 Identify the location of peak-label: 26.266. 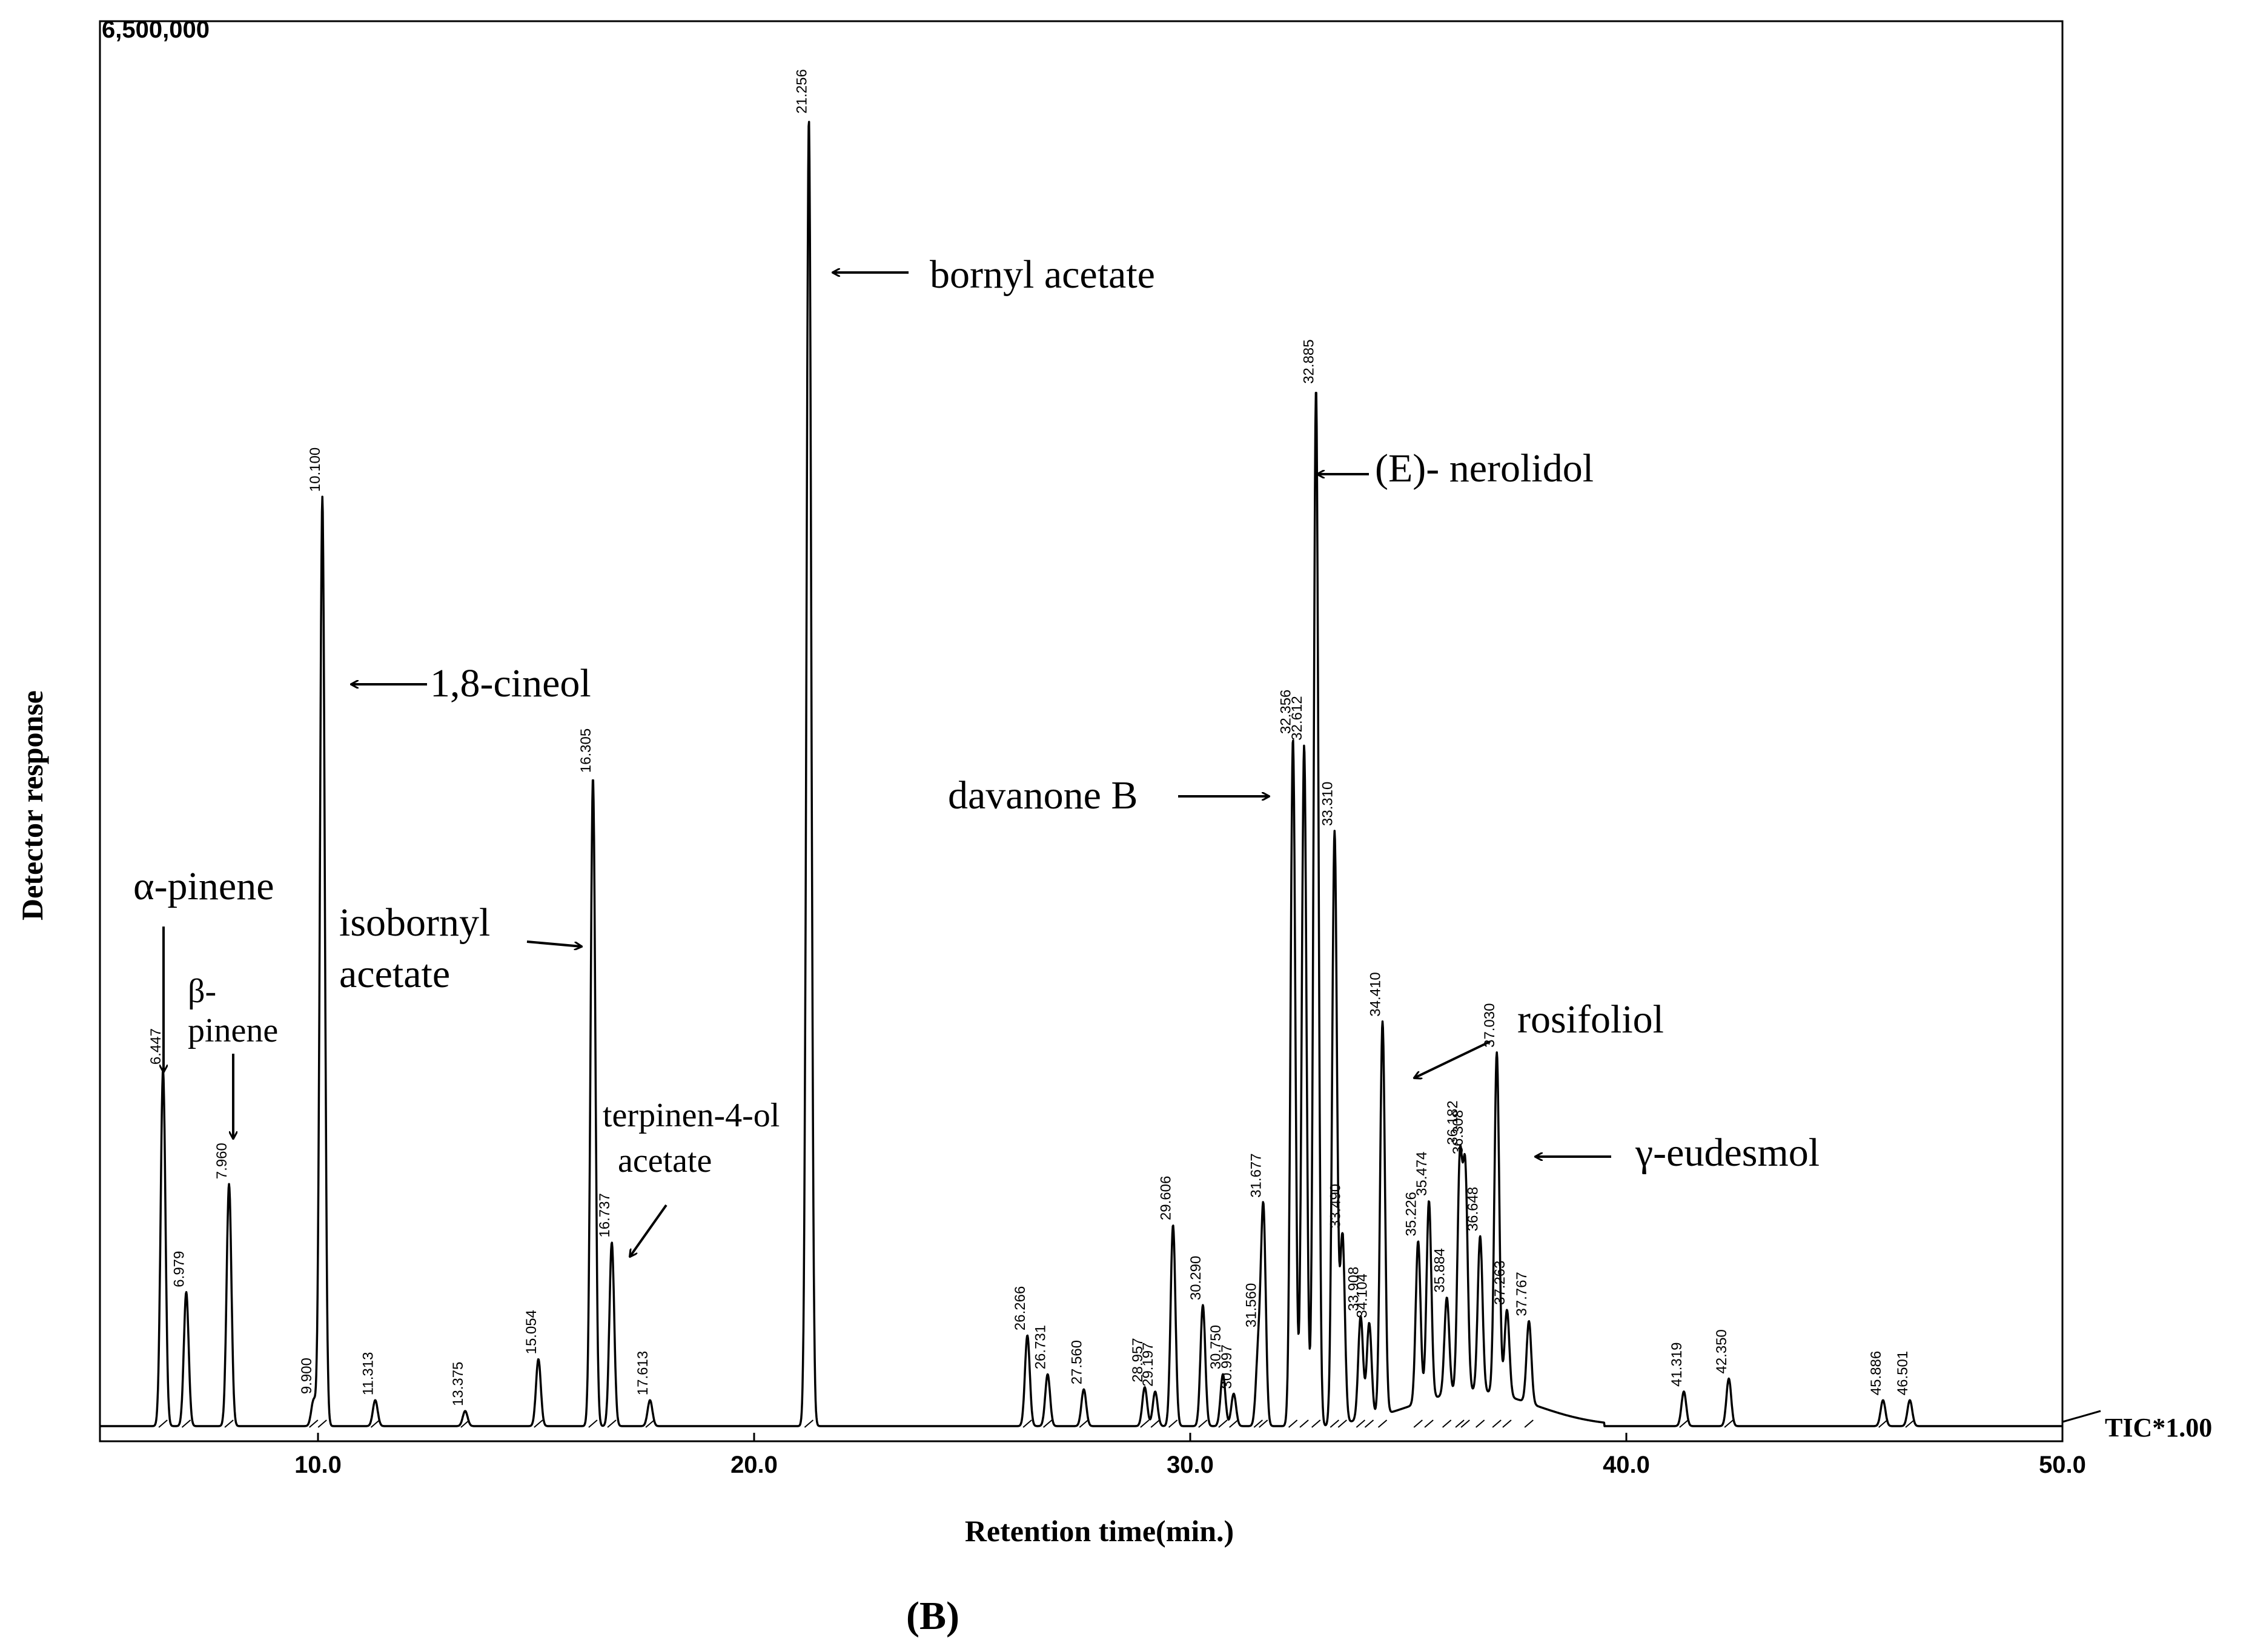
(1020, 1308).